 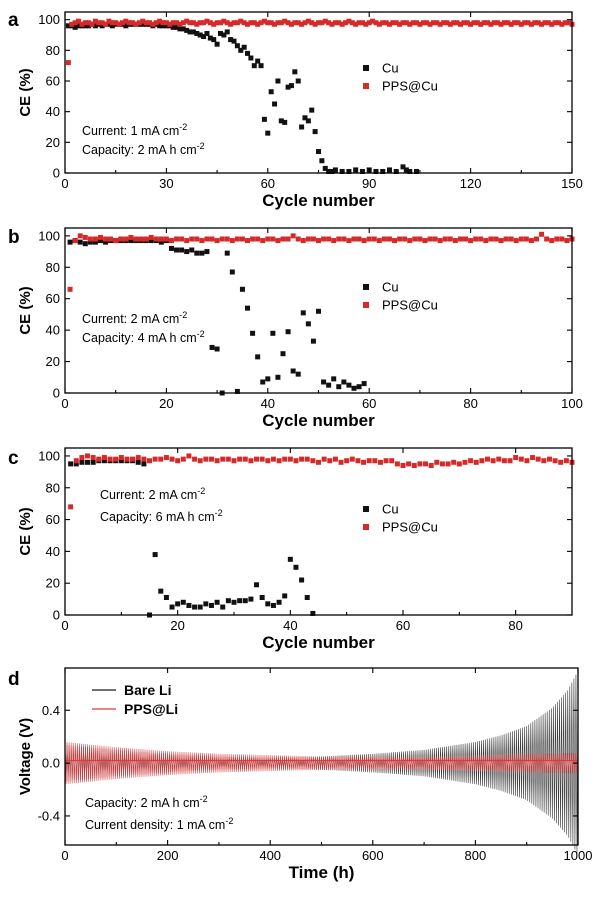 What do you see at coordinates (318, 420) in the screenshot?
I see `x-axis-label: Cycle number` at bounding box center [318, 420].